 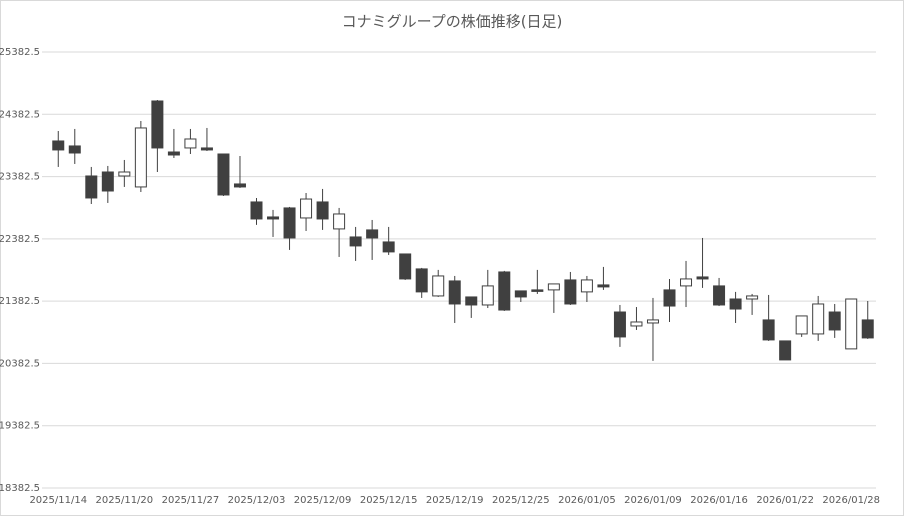 What do you see at coordinates (20, 363) in the screenshot?
I see `y-tick-label: 20382.5` at bounding box center [20, 363].